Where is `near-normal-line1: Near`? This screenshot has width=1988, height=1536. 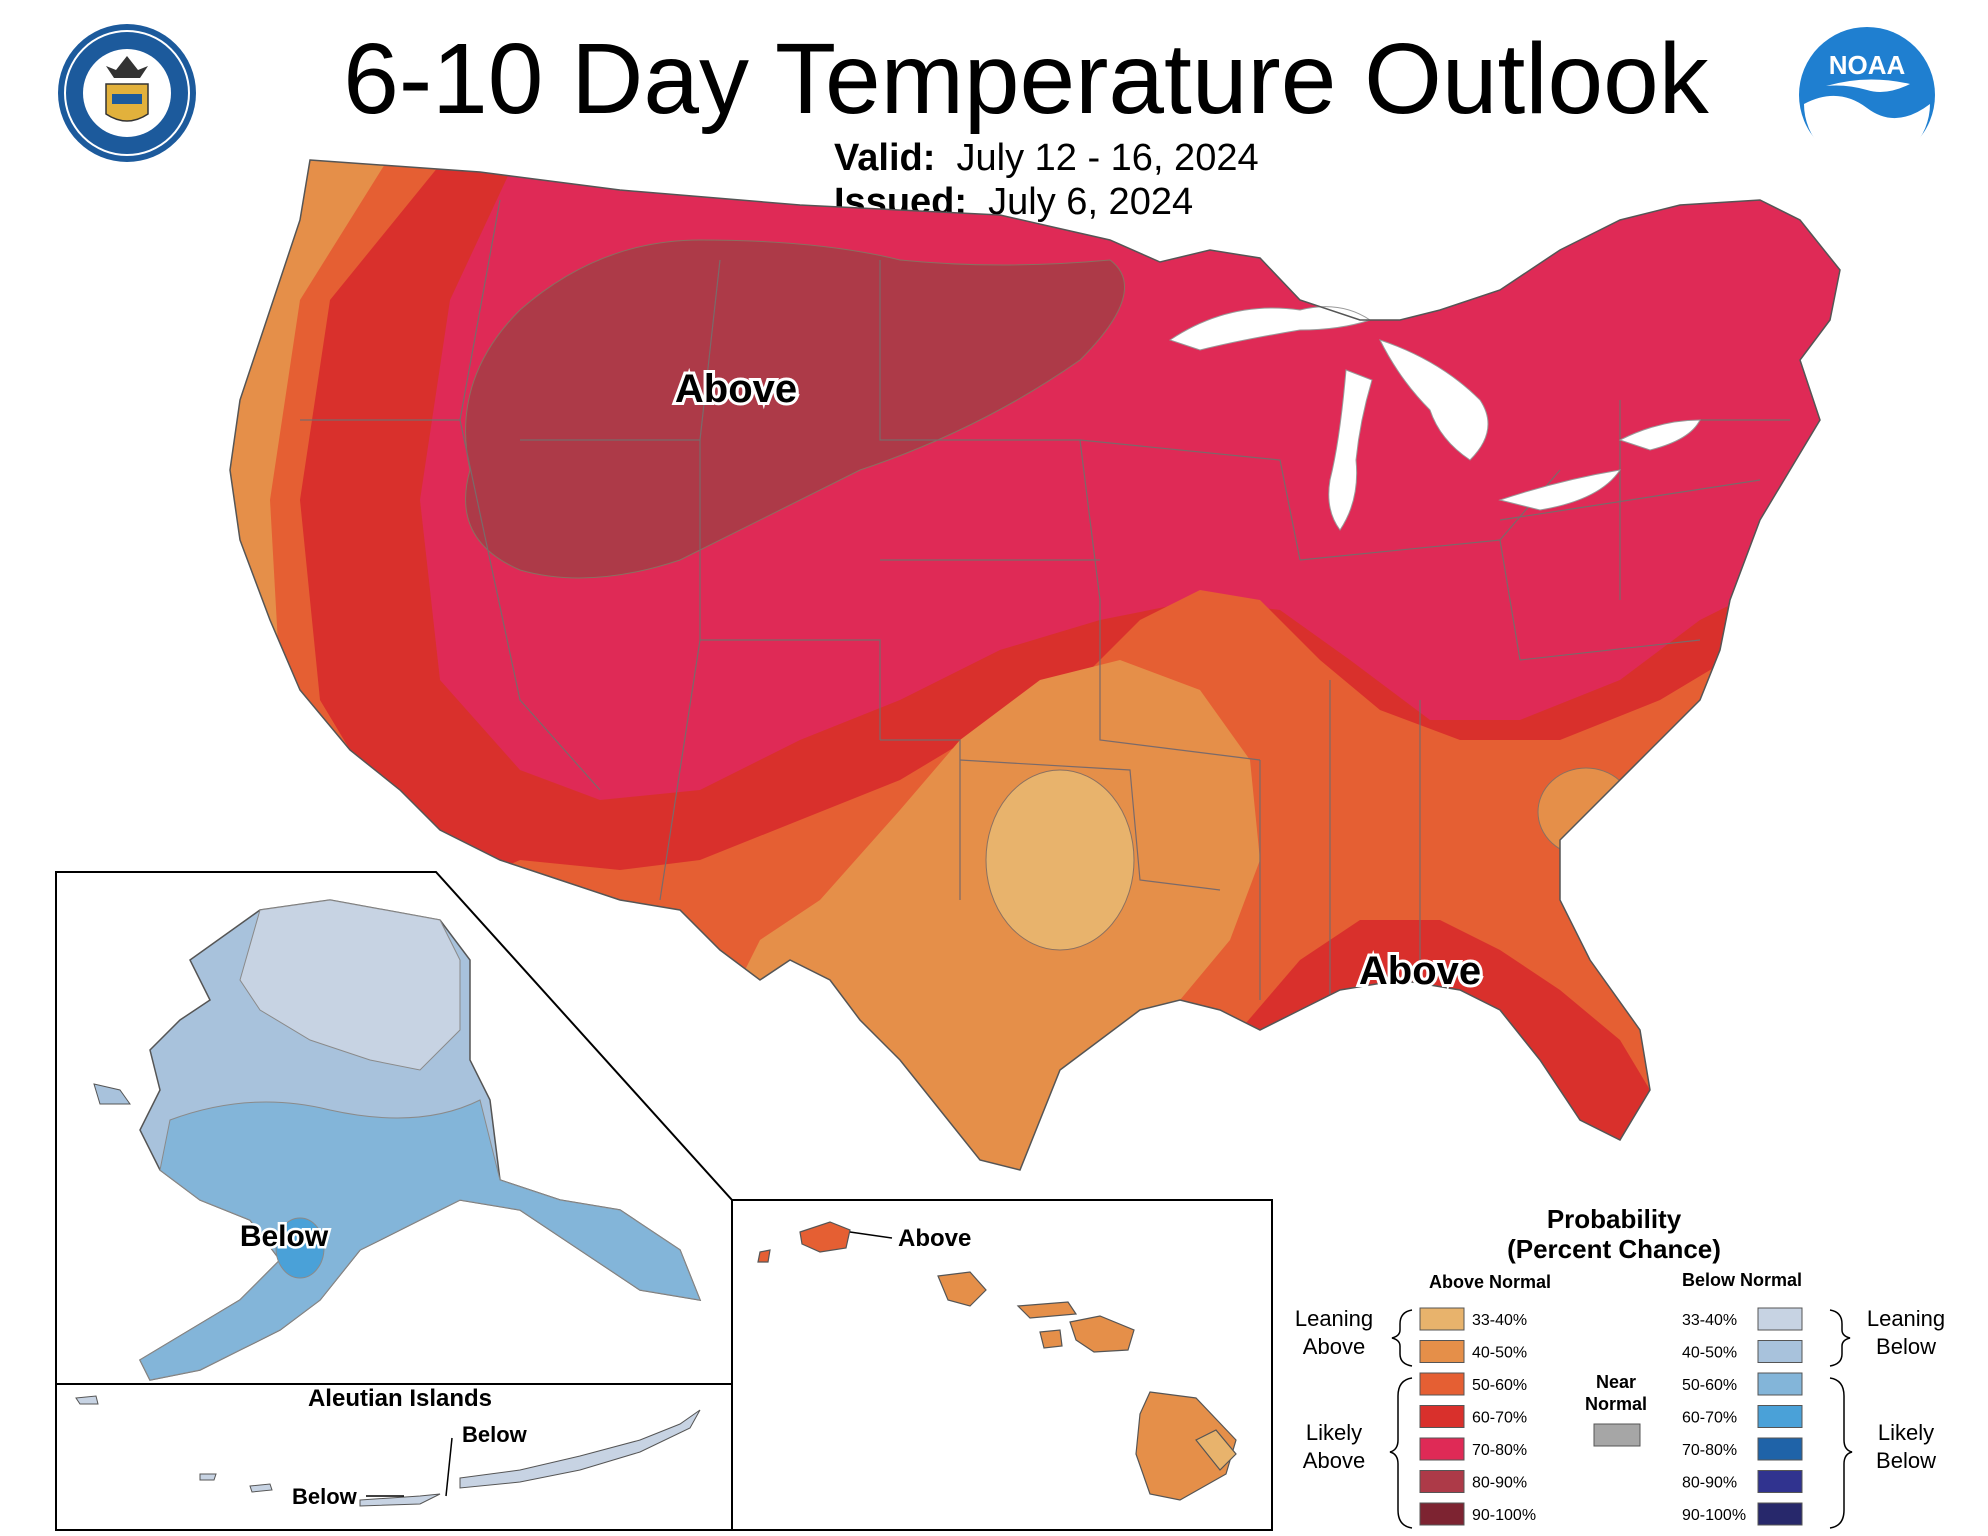 near-normal-line1: Near is located at coordinates (1616, 1382).